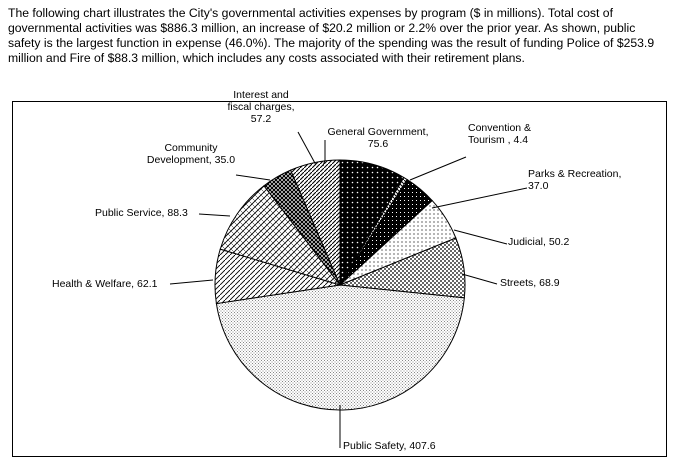  Describe the element at coordinates (530, 283) in the screenshot. I see `slice-label-streets: Streets, 68.9` at that location.